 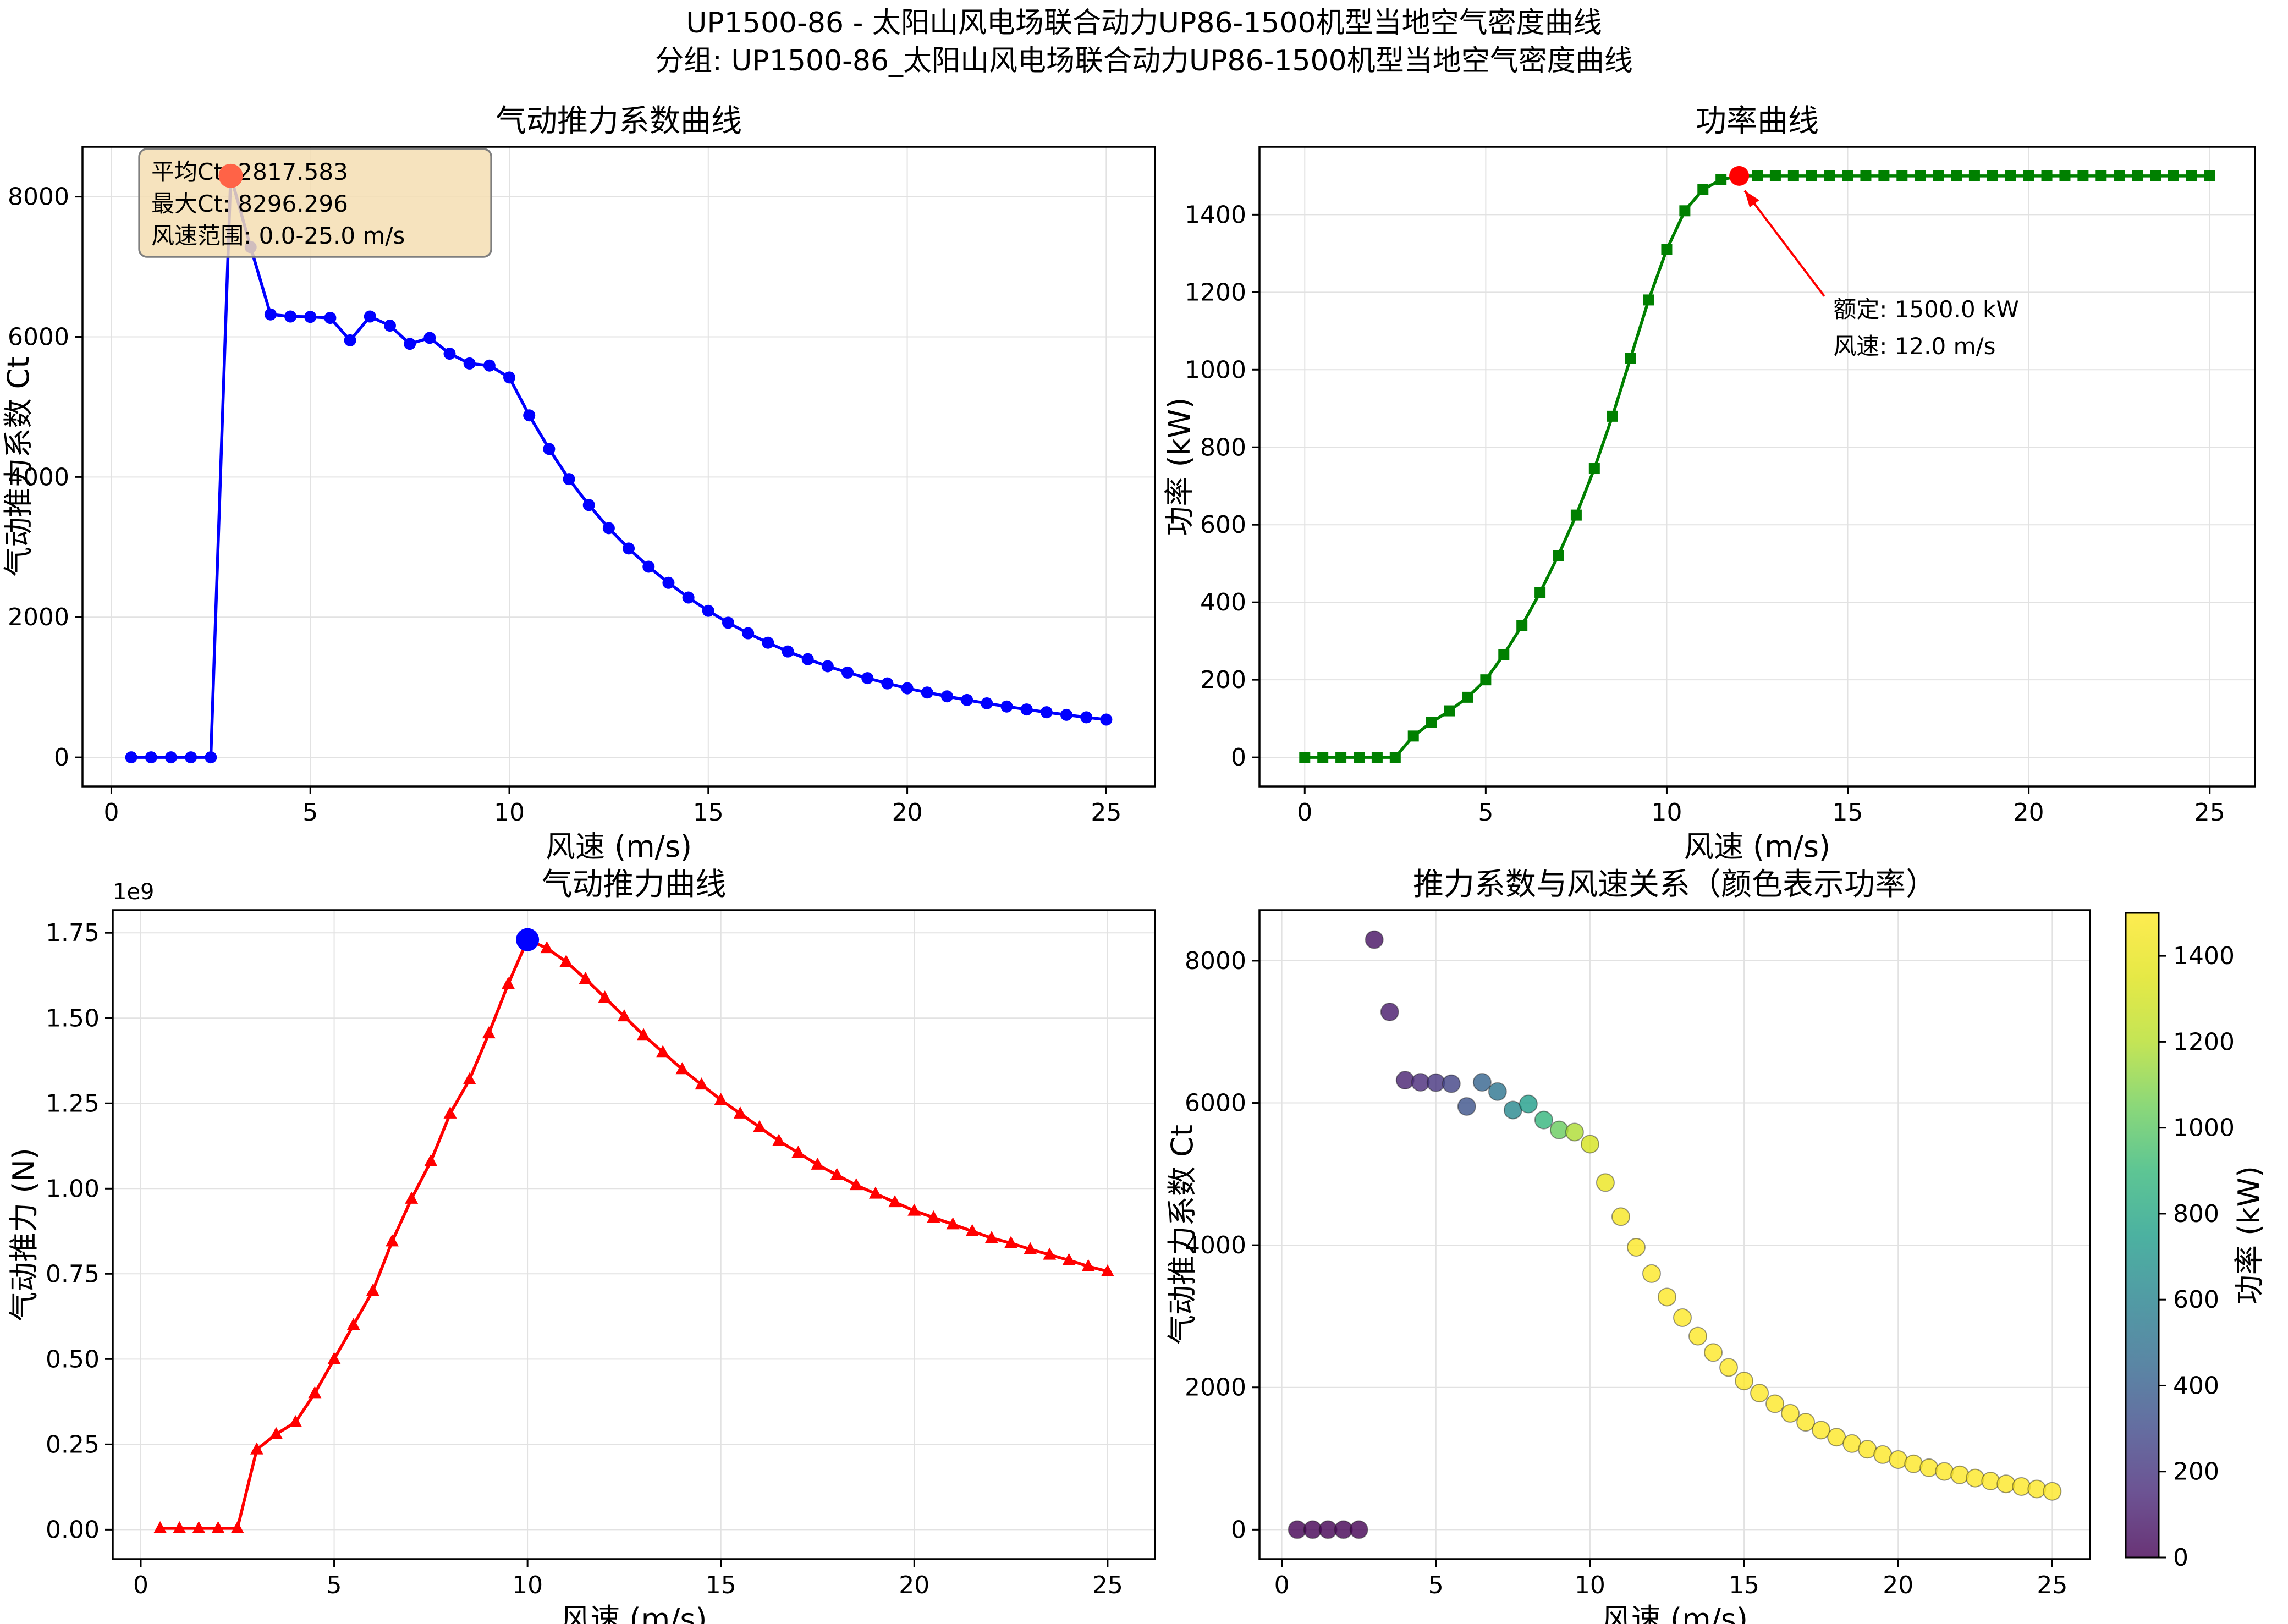 I want to click on thrust-xtick-label: 0, so click(x=140, y=1585).